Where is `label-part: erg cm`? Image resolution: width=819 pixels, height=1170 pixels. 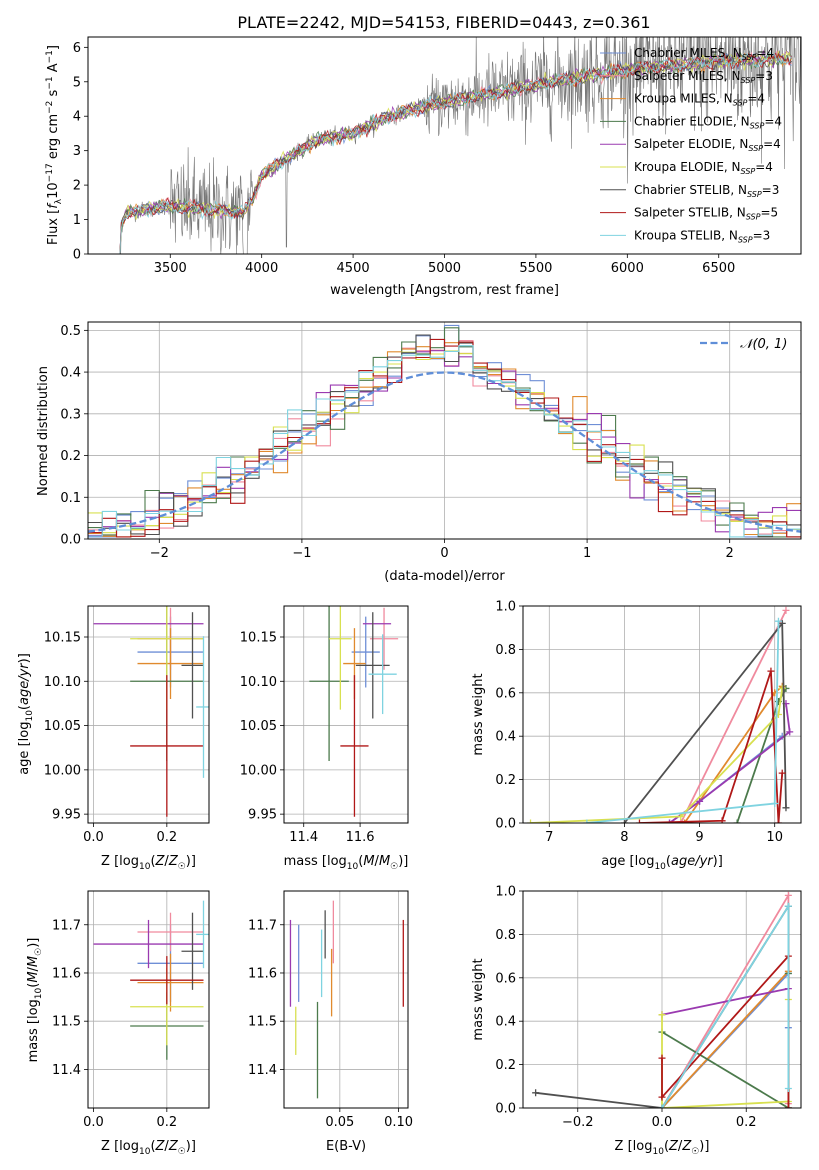 label-part: erg cm is located at coordinates (53, 138).